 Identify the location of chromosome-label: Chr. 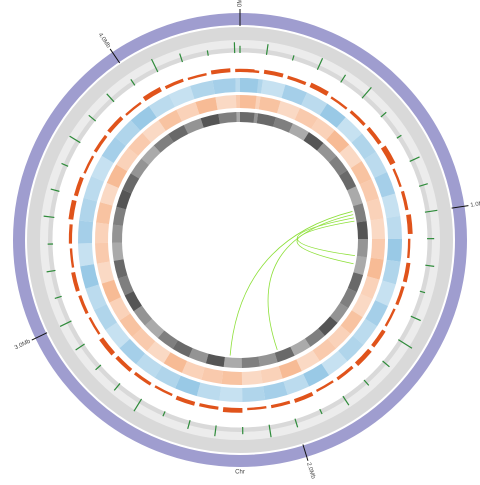
(240, 473).